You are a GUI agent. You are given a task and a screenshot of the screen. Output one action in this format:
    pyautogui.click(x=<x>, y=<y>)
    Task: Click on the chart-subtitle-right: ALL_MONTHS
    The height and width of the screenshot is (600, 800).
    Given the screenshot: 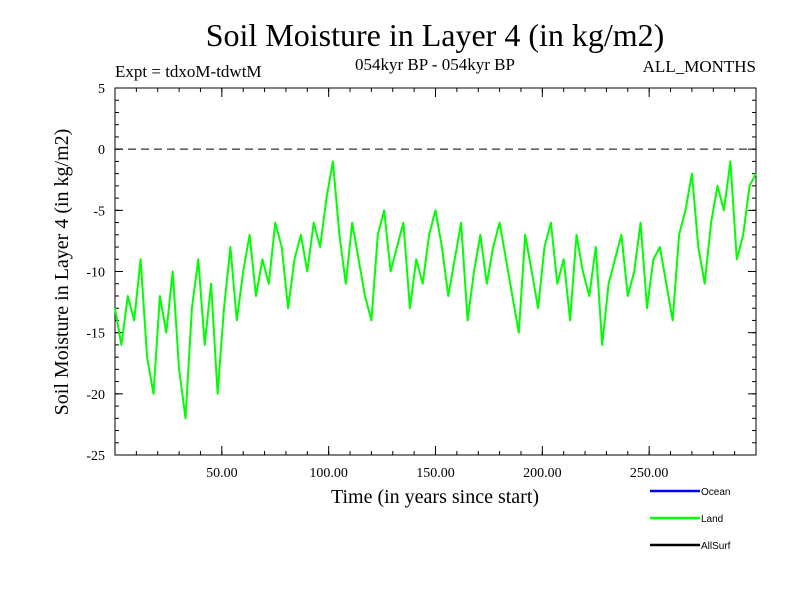 What is the action you would take?
    pyautogui.click(x=699, y=66)
    